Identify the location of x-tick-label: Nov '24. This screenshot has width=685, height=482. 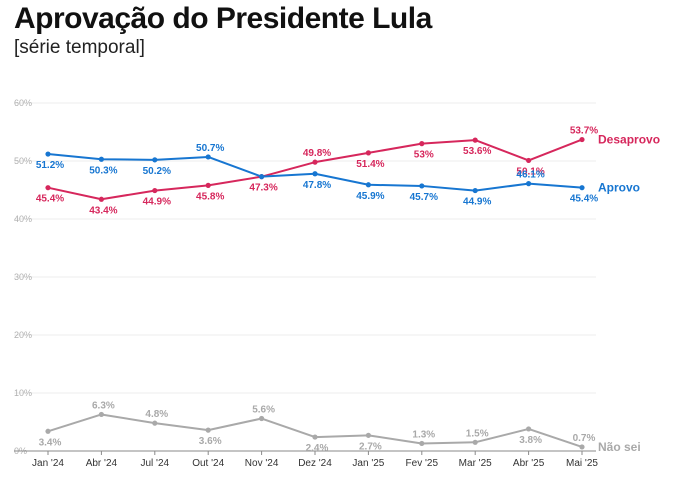
(262, 463).